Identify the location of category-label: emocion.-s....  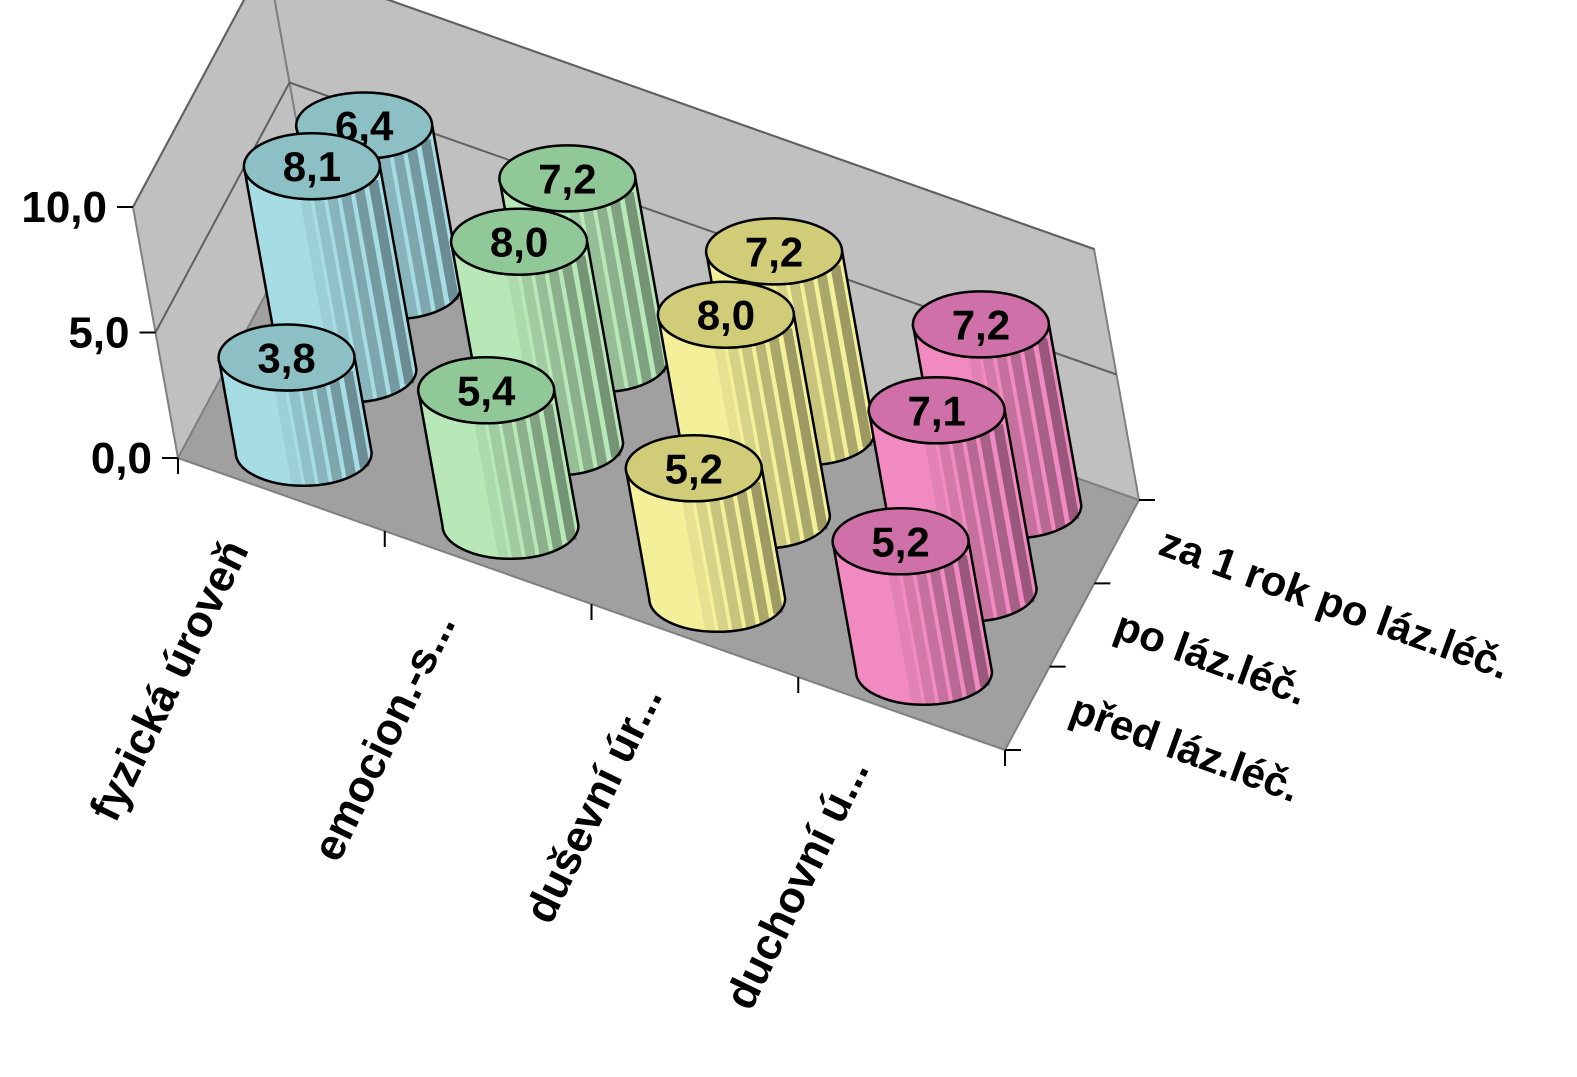
(384, 736).